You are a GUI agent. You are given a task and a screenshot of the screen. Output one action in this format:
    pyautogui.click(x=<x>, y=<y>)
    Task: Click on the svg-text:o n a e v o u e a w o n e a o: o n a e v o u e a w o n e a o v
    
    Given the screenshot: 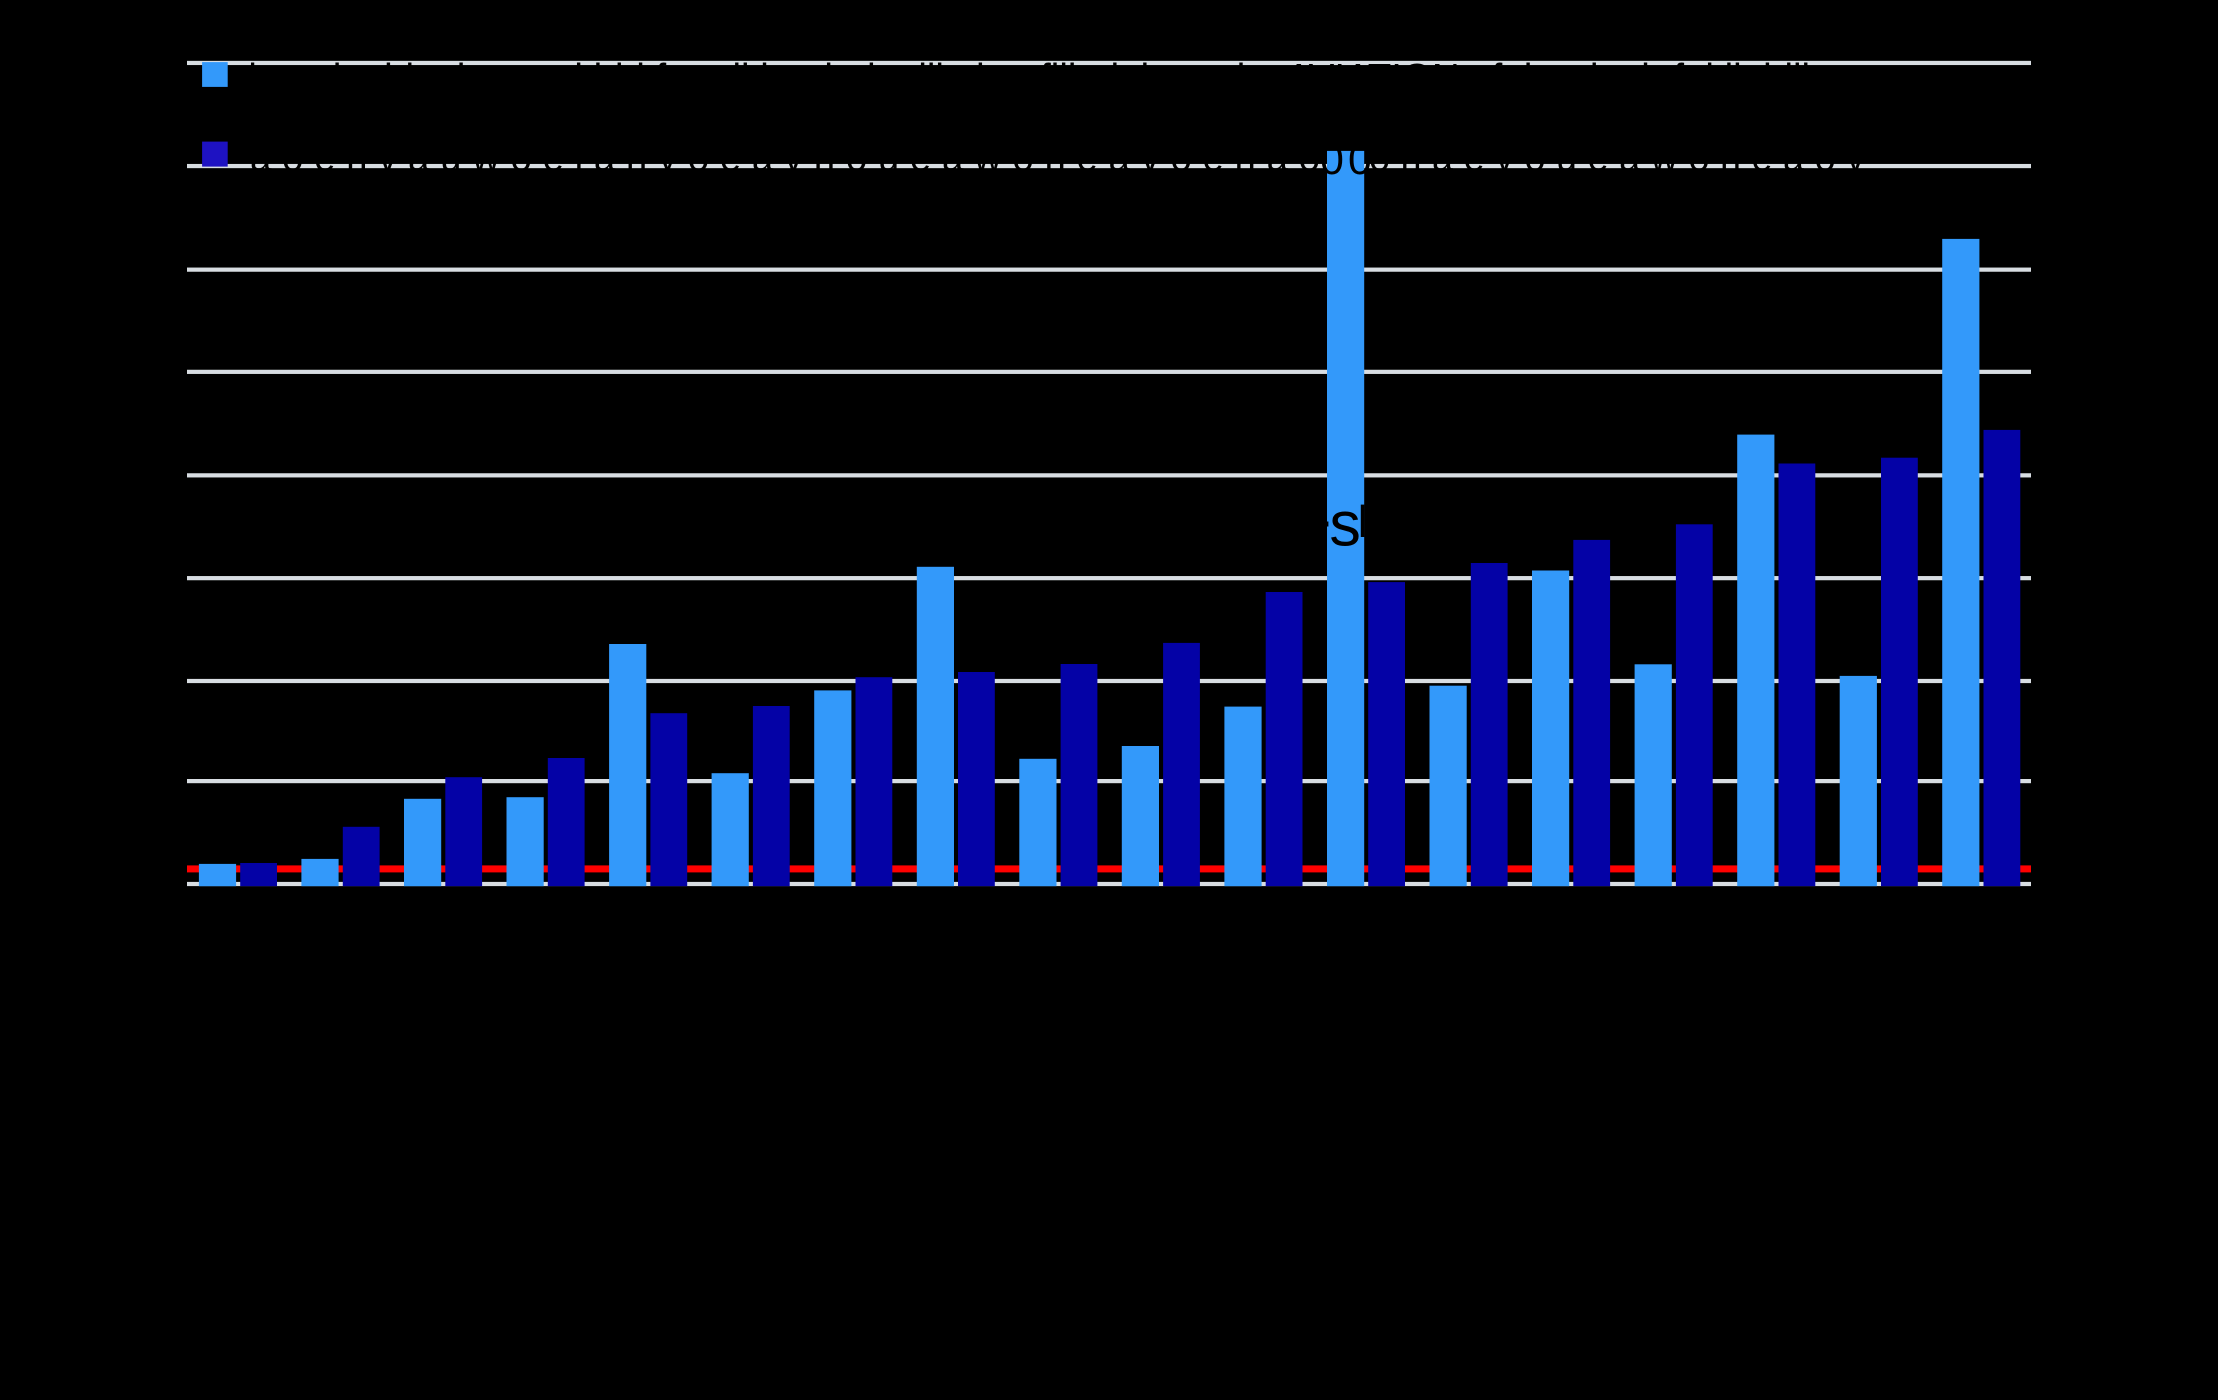 What is the action you would take?
    pyautogui.click(x=1617, y=159)
    